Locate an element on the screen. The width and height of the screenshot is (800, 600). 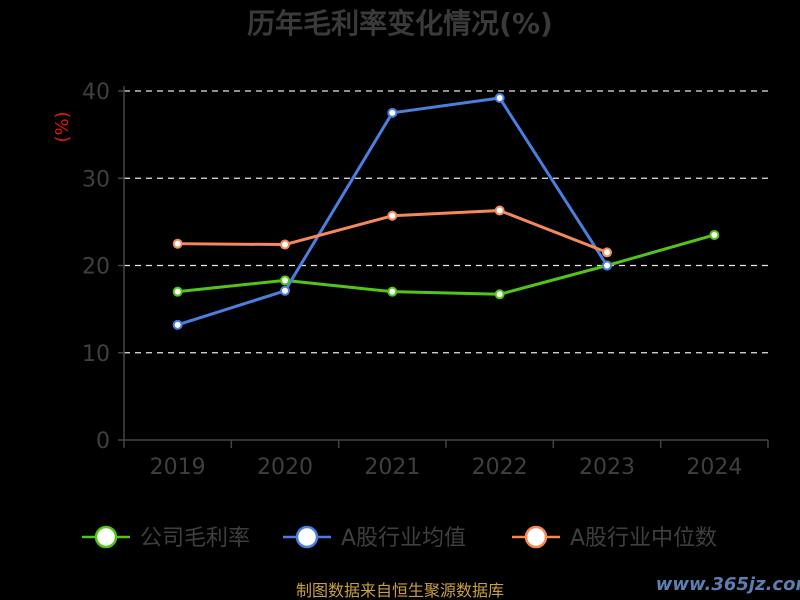
x-tick-label: 2022 is located at coordinates (500, 467).